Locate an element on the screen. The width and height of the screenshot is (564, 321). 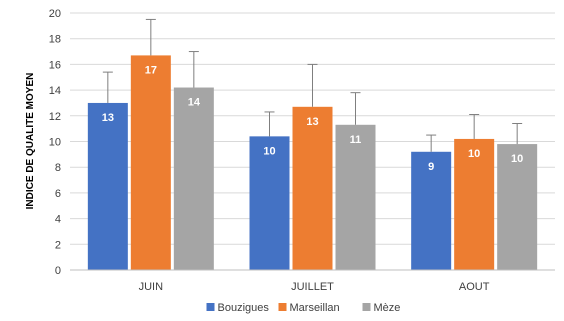
y-tick-label: 12 is located at coordinates (55, 117).